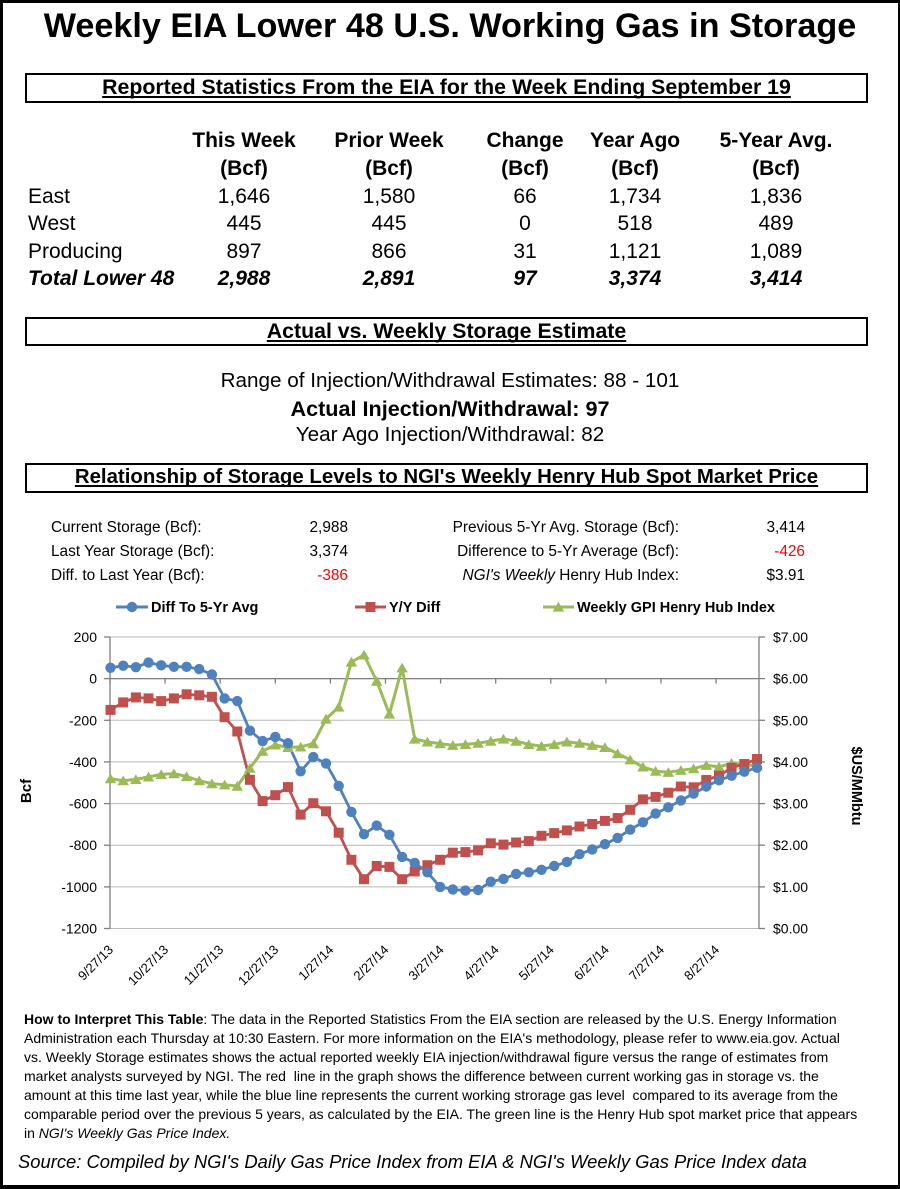 The width and height of the screenshot is (900, 1189). What do you see at coordinates (790, 929) in the screenshot?
I see `svg-text: $0.00` at bounding box center [790, 929].